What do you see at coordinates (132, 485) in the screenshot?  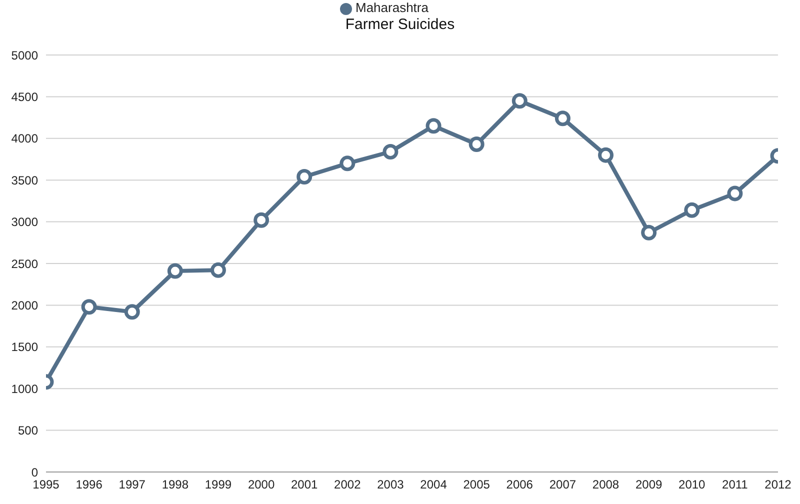 I see `x-tick-label: 1997` at bounding box center [132, 485].